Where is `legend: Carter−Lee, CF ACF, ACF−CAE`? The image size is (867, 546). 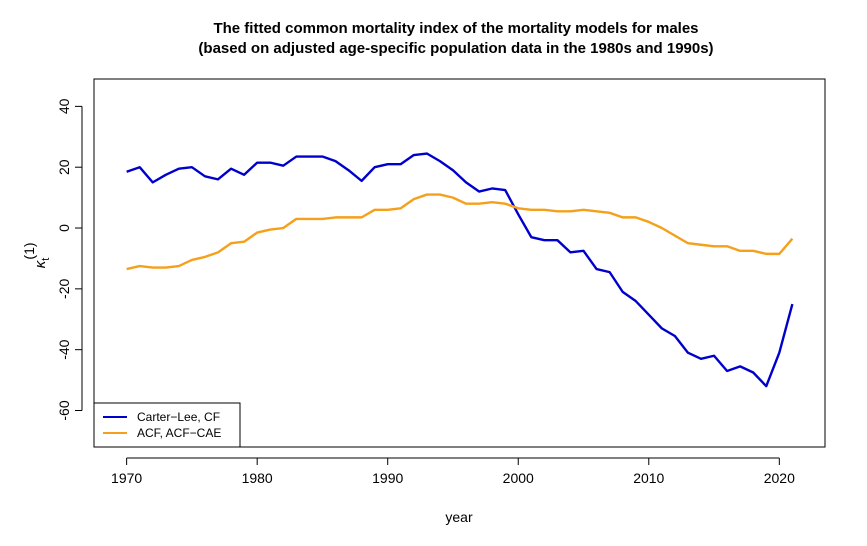
legend: Carter−Lee, CF ACF, ACF−CAE is located at coordinates (167, 425).